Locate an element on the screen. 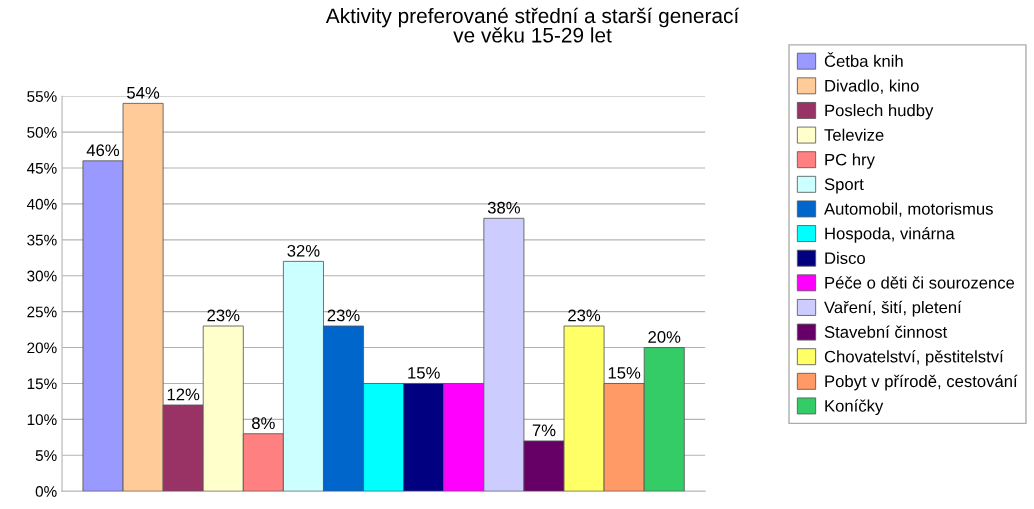  legend-label: Disco is located at coordinates (845, 258).